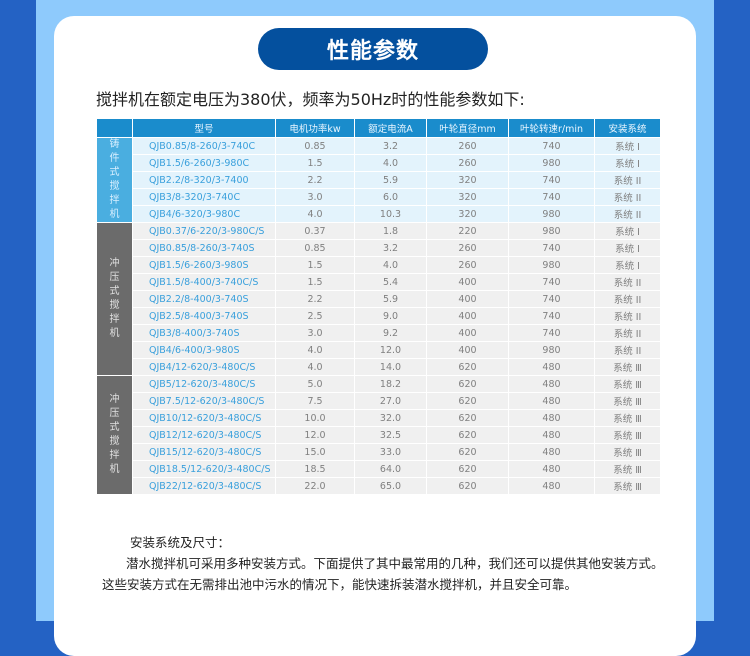 The image size is (750, 656). What do you see at coordinates (373, 49) in the screenshot?
I see `section-title: 性能参数` at bounding box center [373, 49].